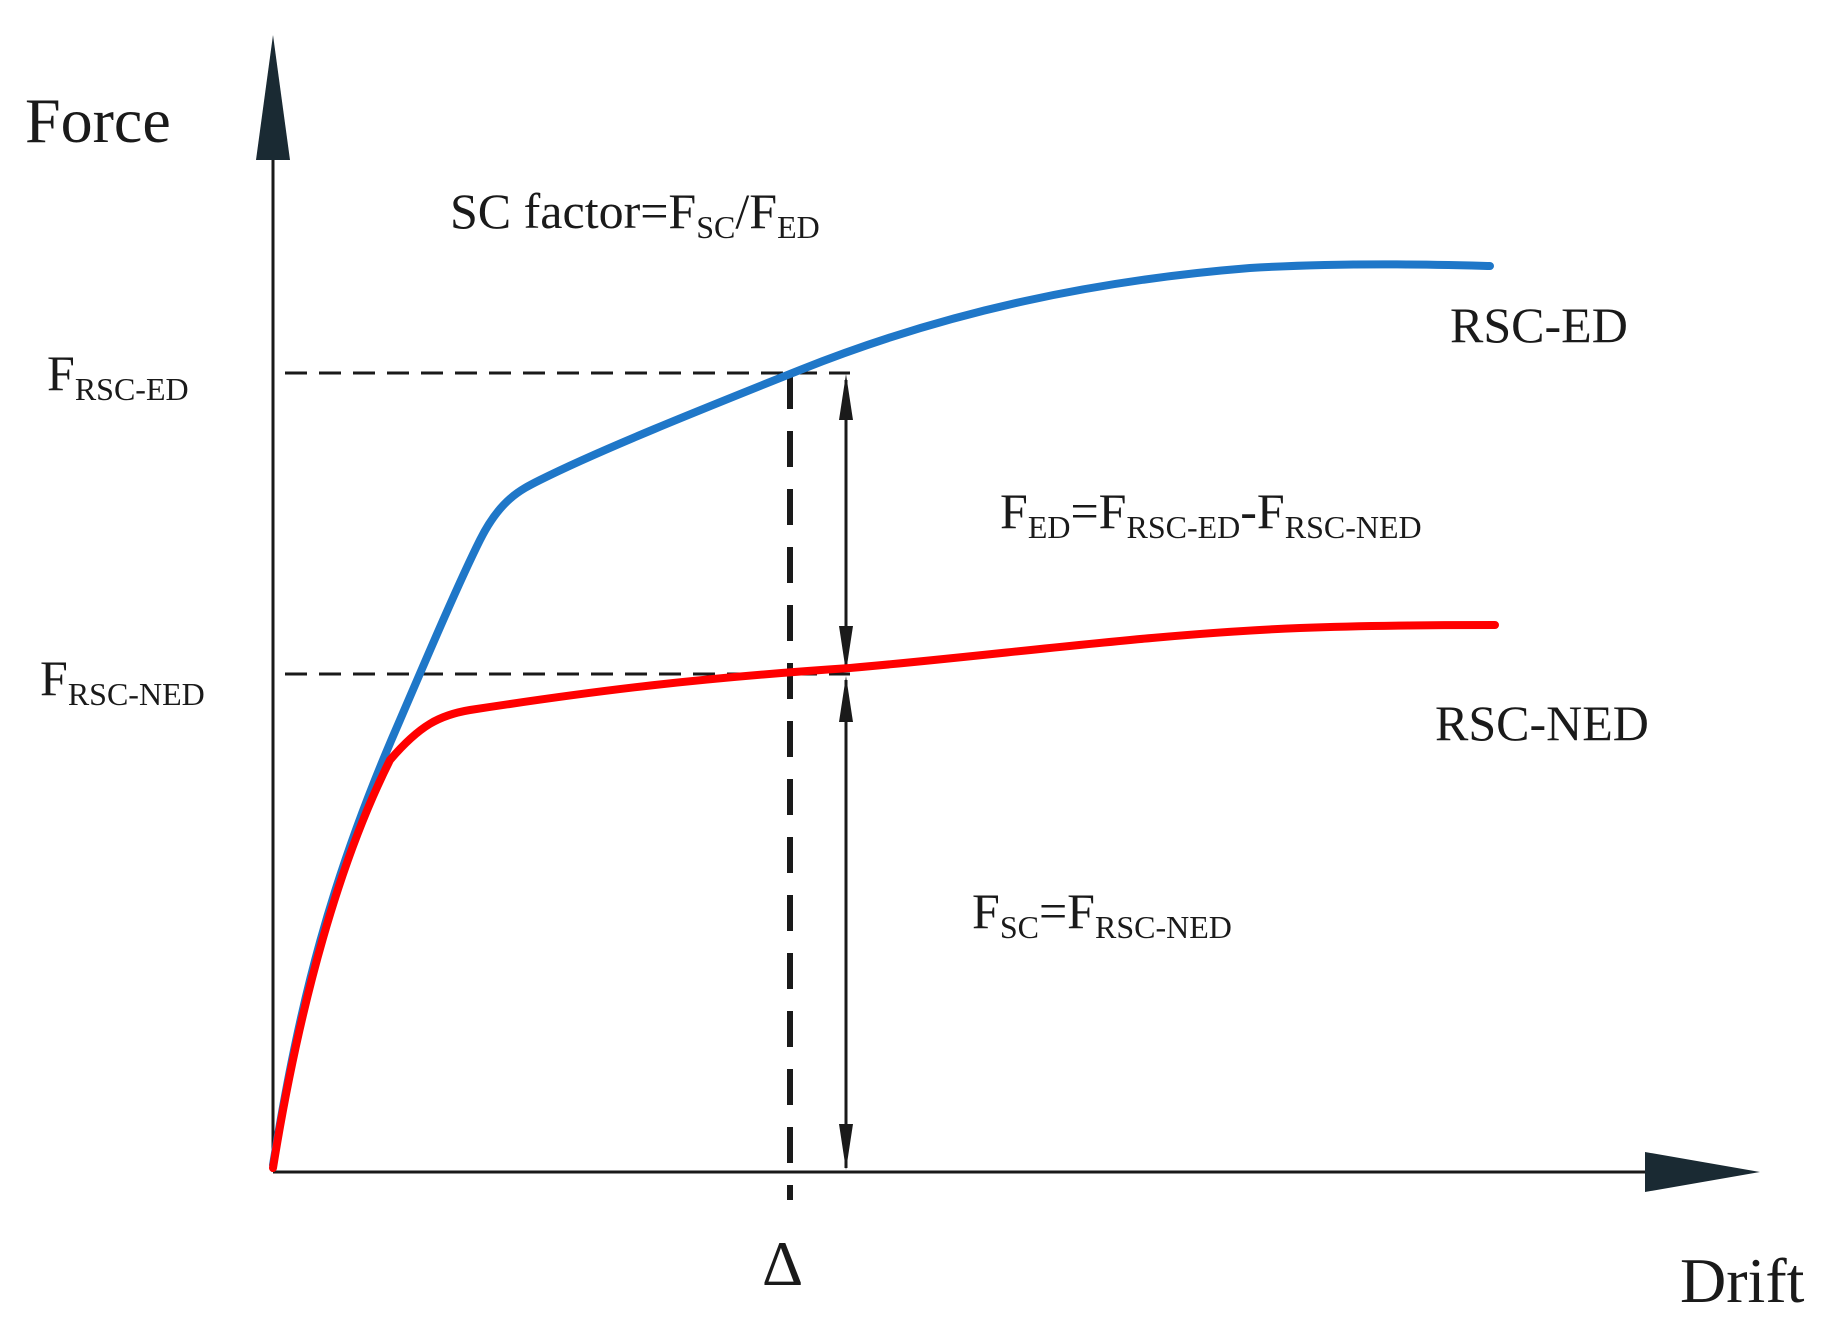 This screenshot has height=1340, width=1838. Describe the element at coordinates (1539, 325) in the screenshot. I see `rsc-ed-curve-label: RSC-ED` at that location.